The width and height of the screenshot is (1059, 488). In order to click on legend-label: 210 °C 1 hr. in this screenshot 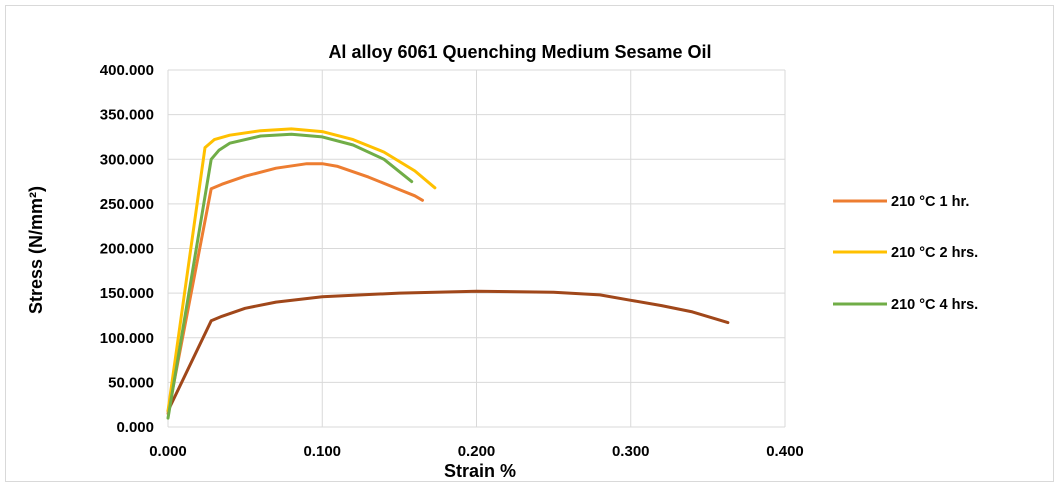, I will do `click(930, 202)`.